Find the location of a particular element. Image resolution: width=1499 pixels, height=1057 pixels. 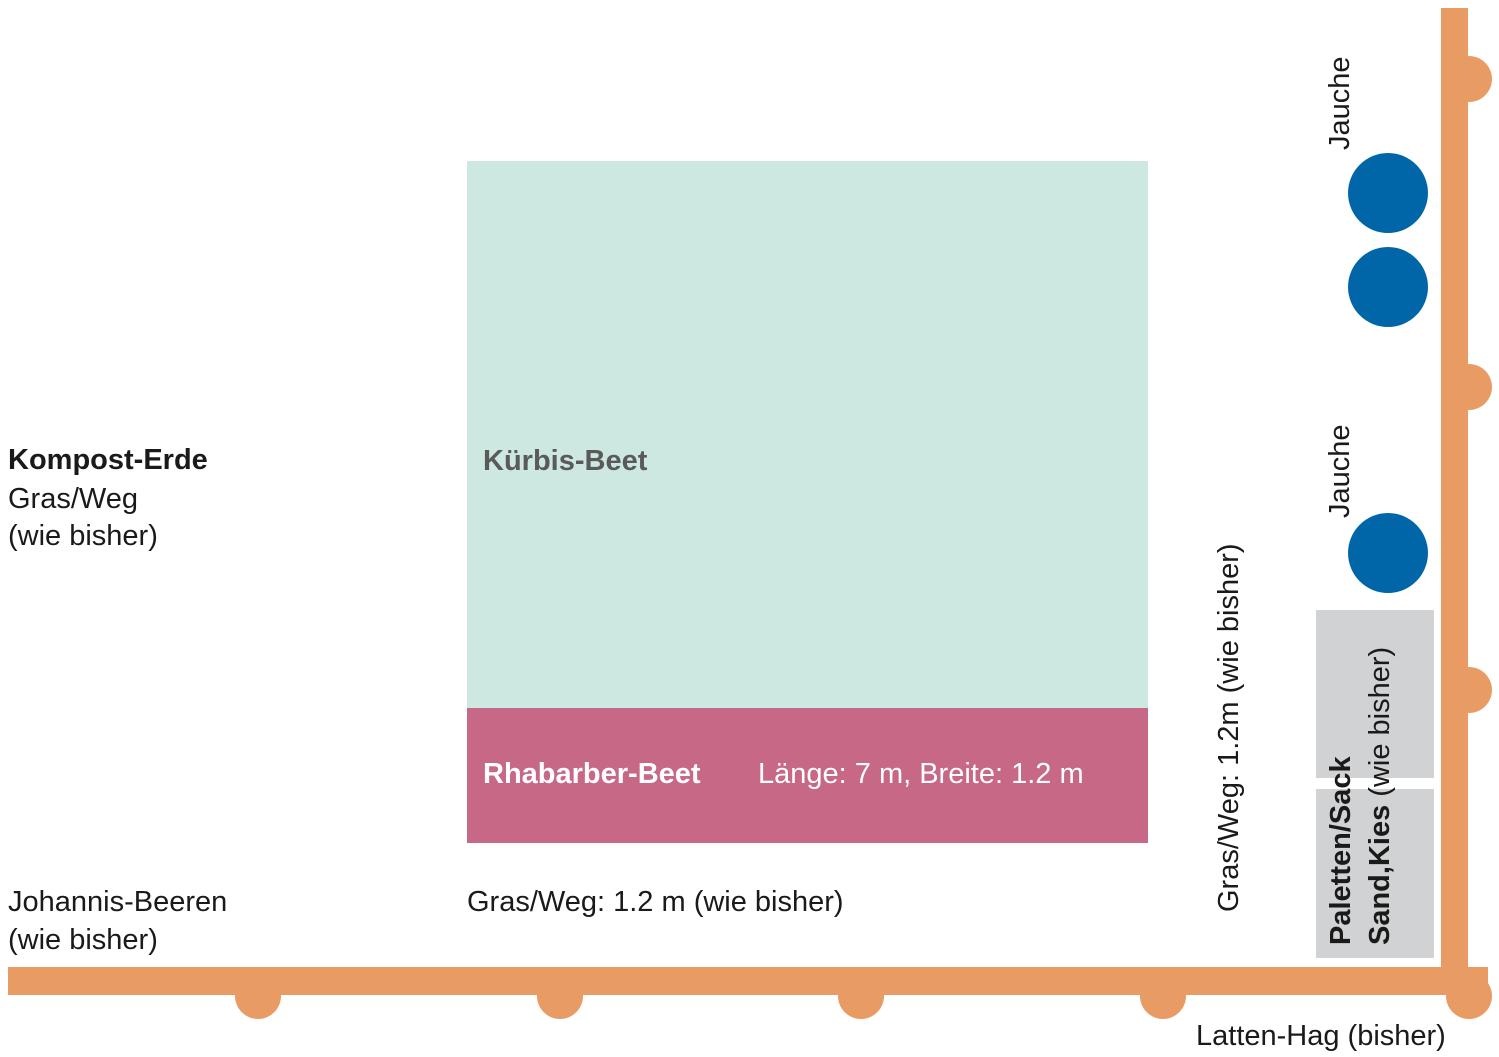

kompost-wie-bisher: (wie bisher) is located at coordinates (83, 536).